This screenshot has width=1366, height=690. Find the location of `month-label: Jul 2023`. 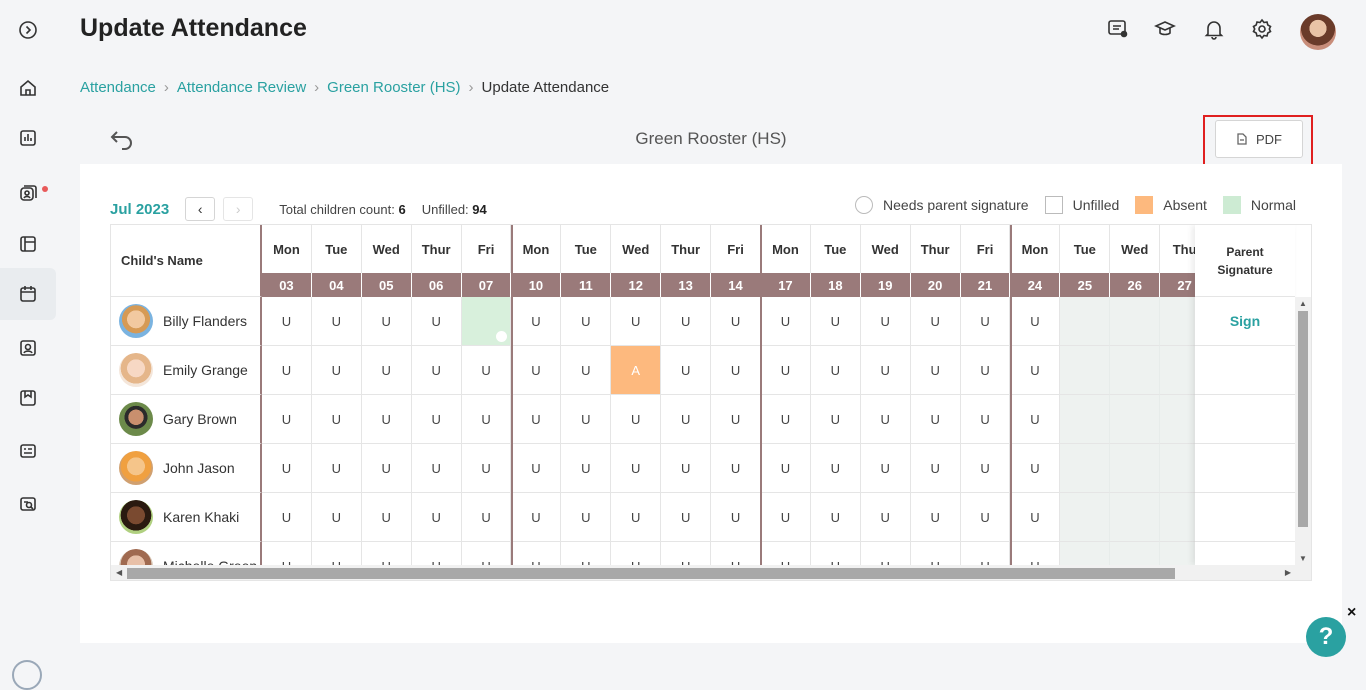

month-label: Jul 2023 is located at coordinates (140, 209).